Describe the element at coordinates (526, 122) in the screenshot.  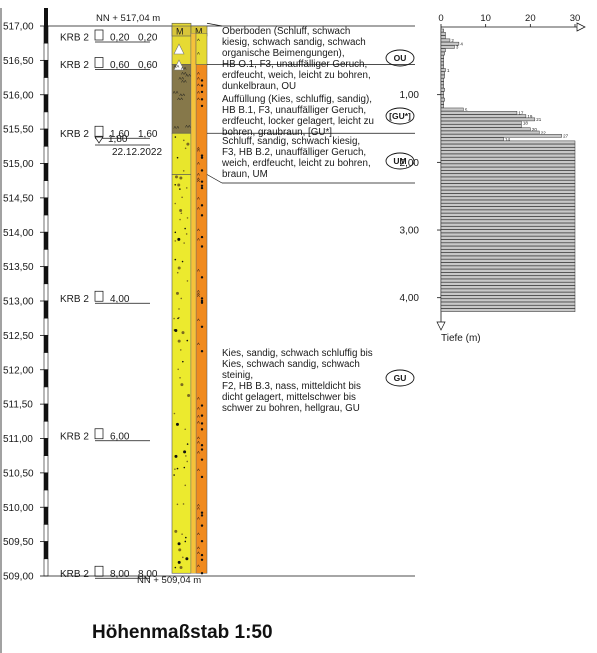
I see `chart-bar-label: 18` at that location.